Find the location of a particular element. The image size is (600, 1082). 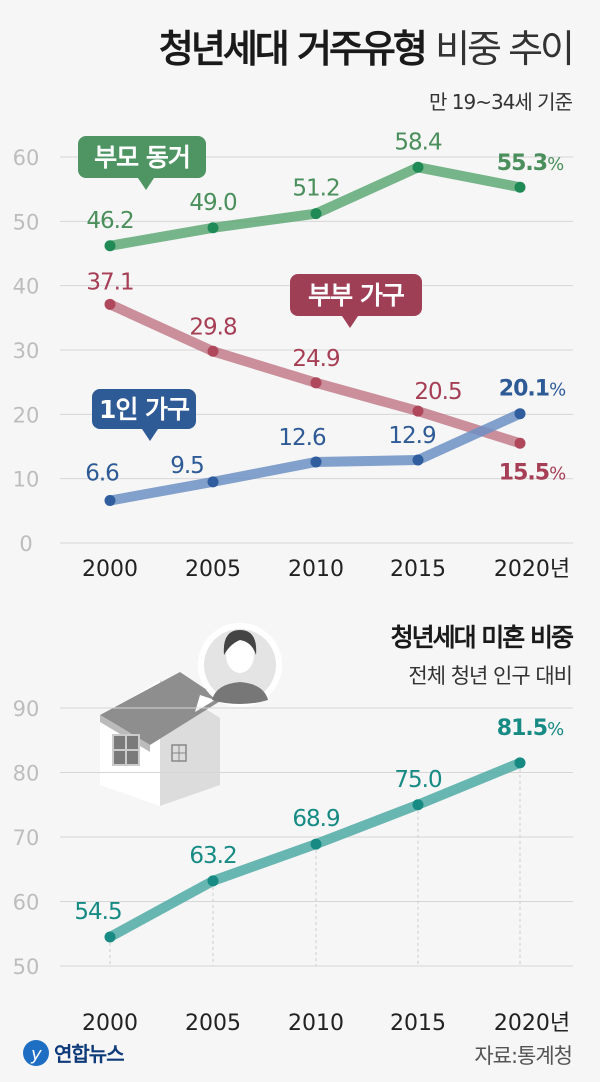

data-label: 29.8 is located at coordinates (213, 327).